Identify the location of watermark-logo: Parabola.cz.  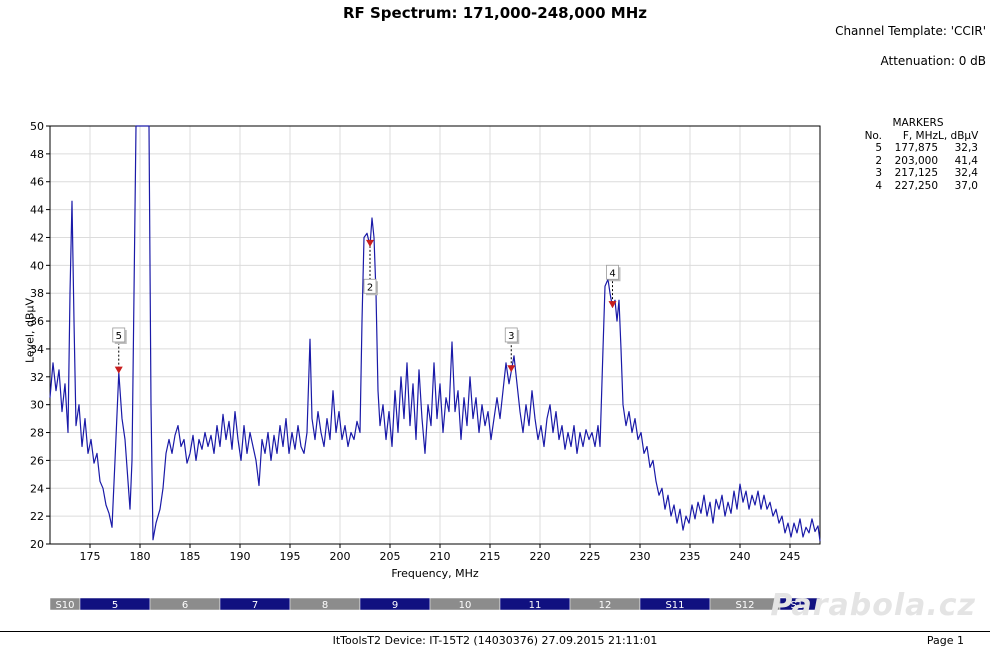
(873, 605).